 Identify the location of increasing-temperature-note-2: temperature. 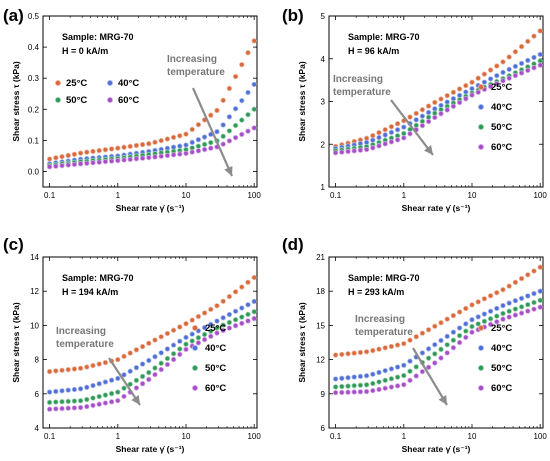
(362, 92).